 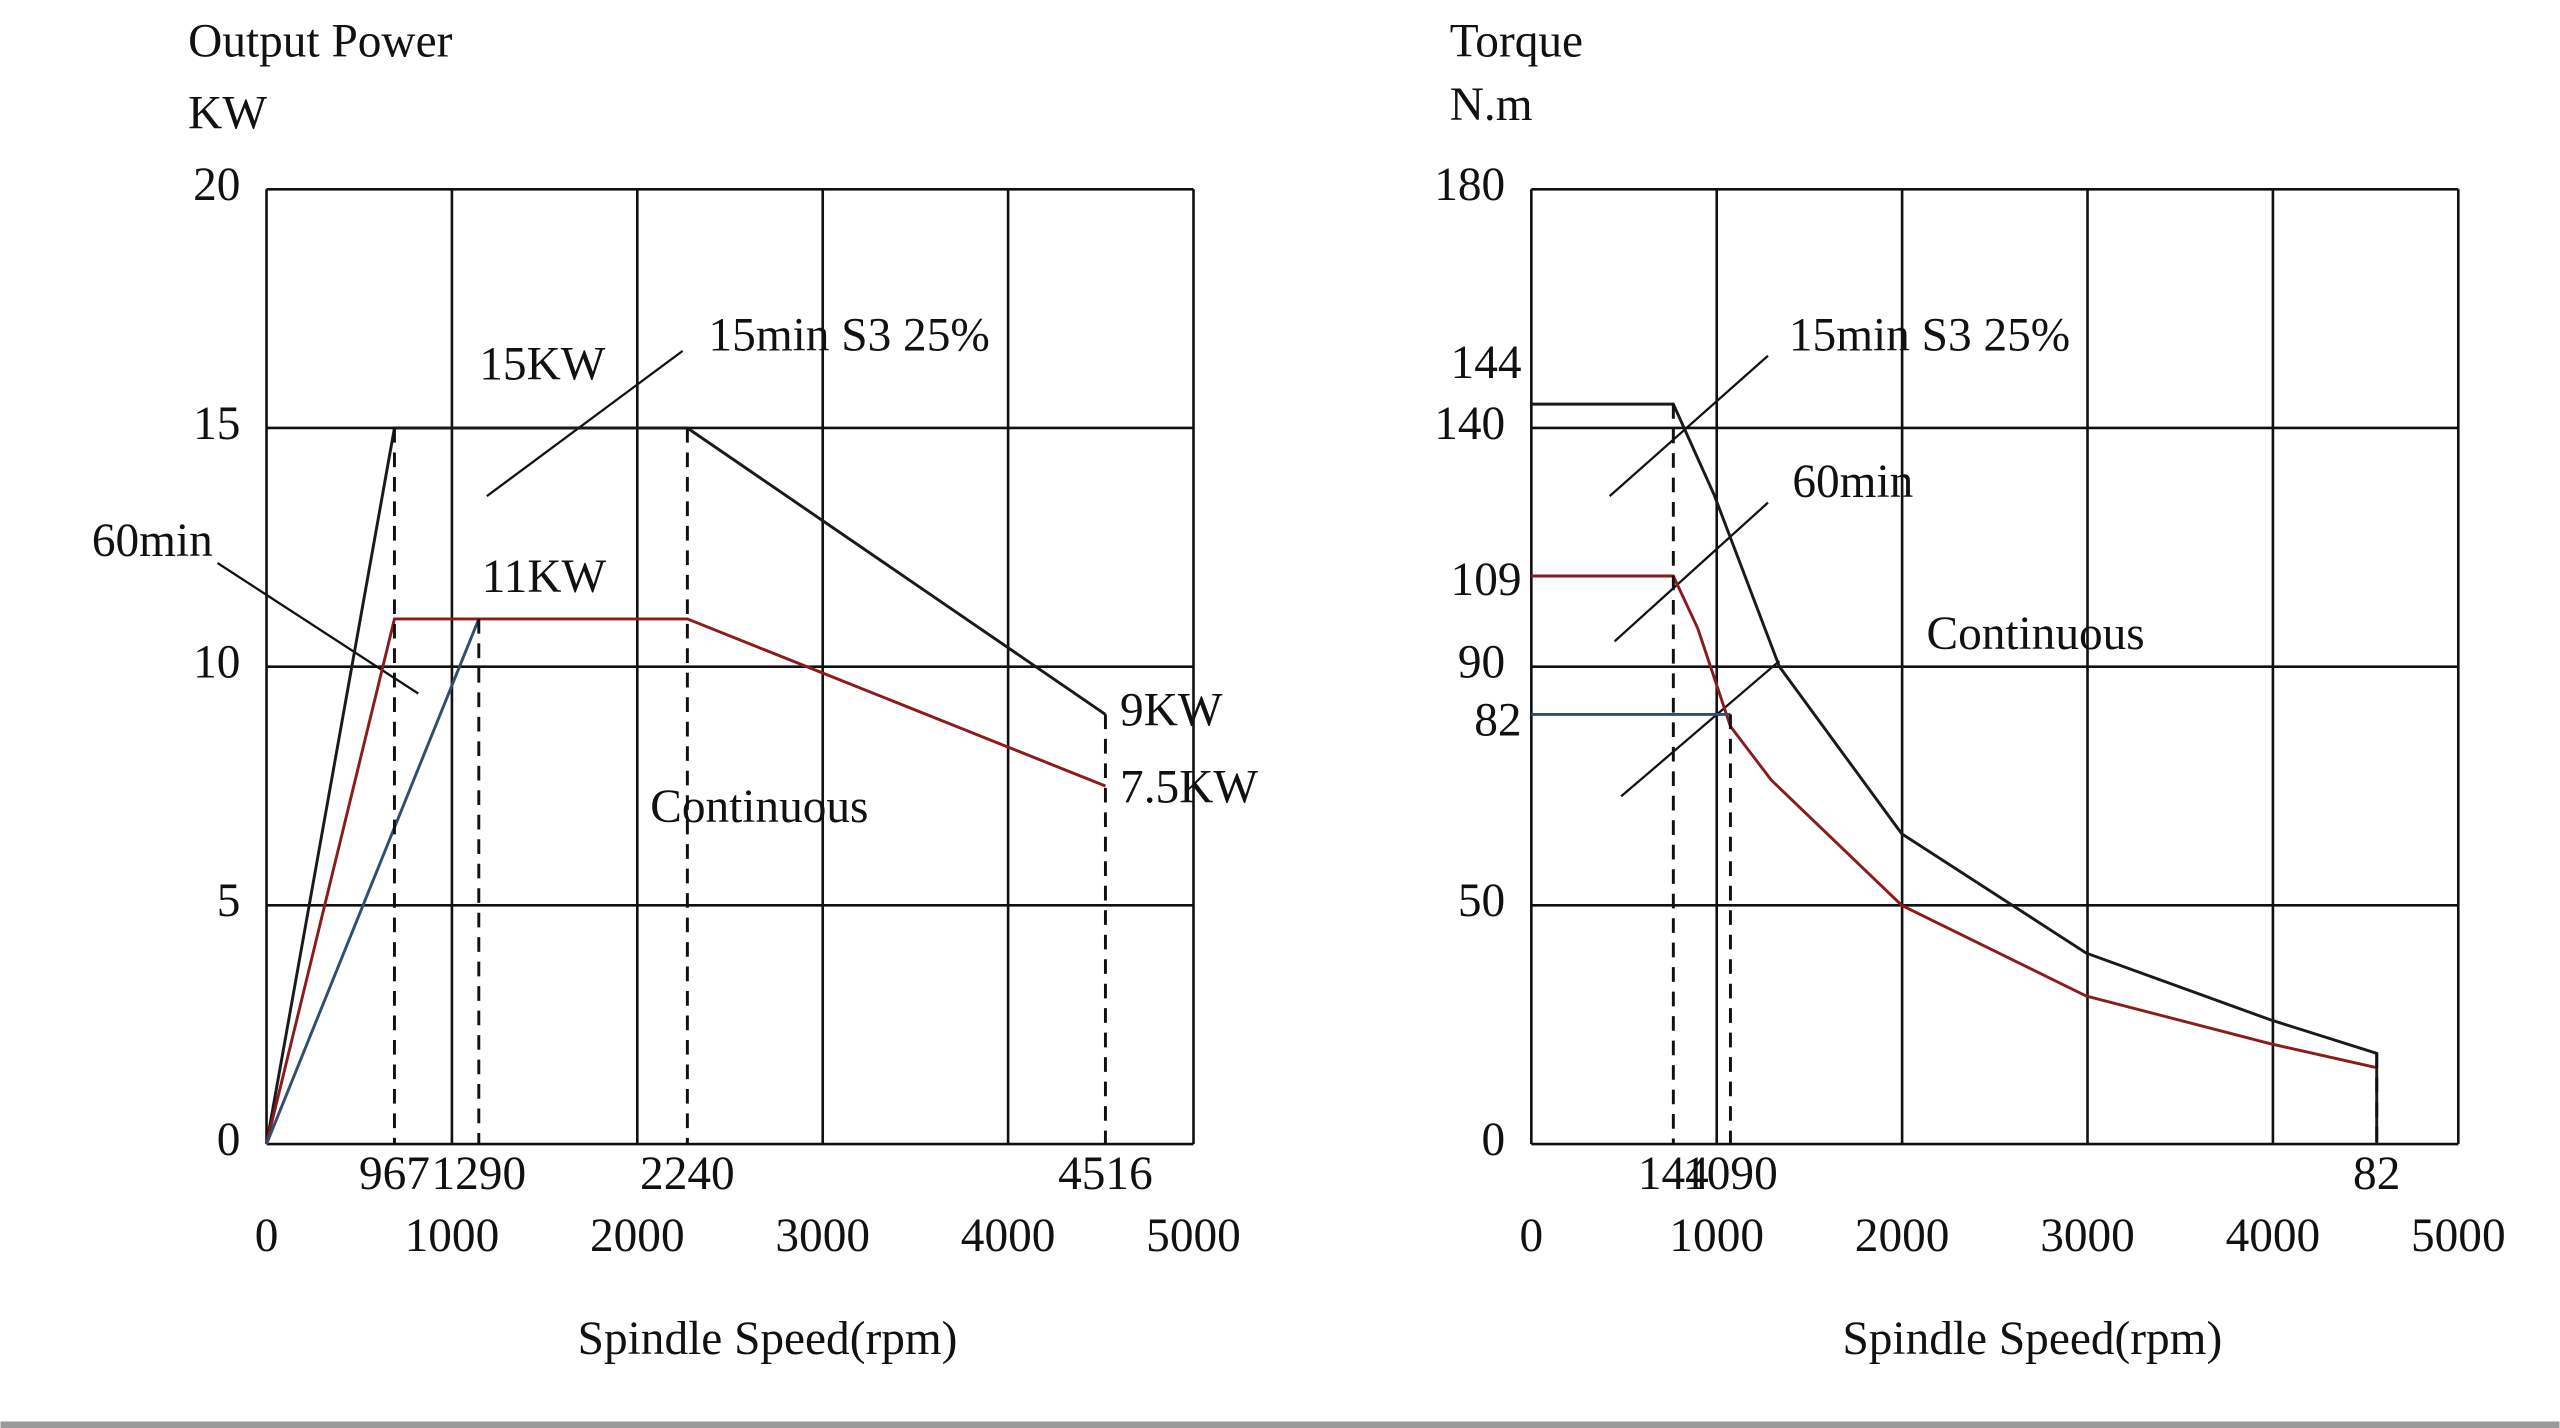 What do you see at coordinates (1481, 663) in the screenshot?
I see `y-tick-label: 90` at bounding box center [1481, 663].